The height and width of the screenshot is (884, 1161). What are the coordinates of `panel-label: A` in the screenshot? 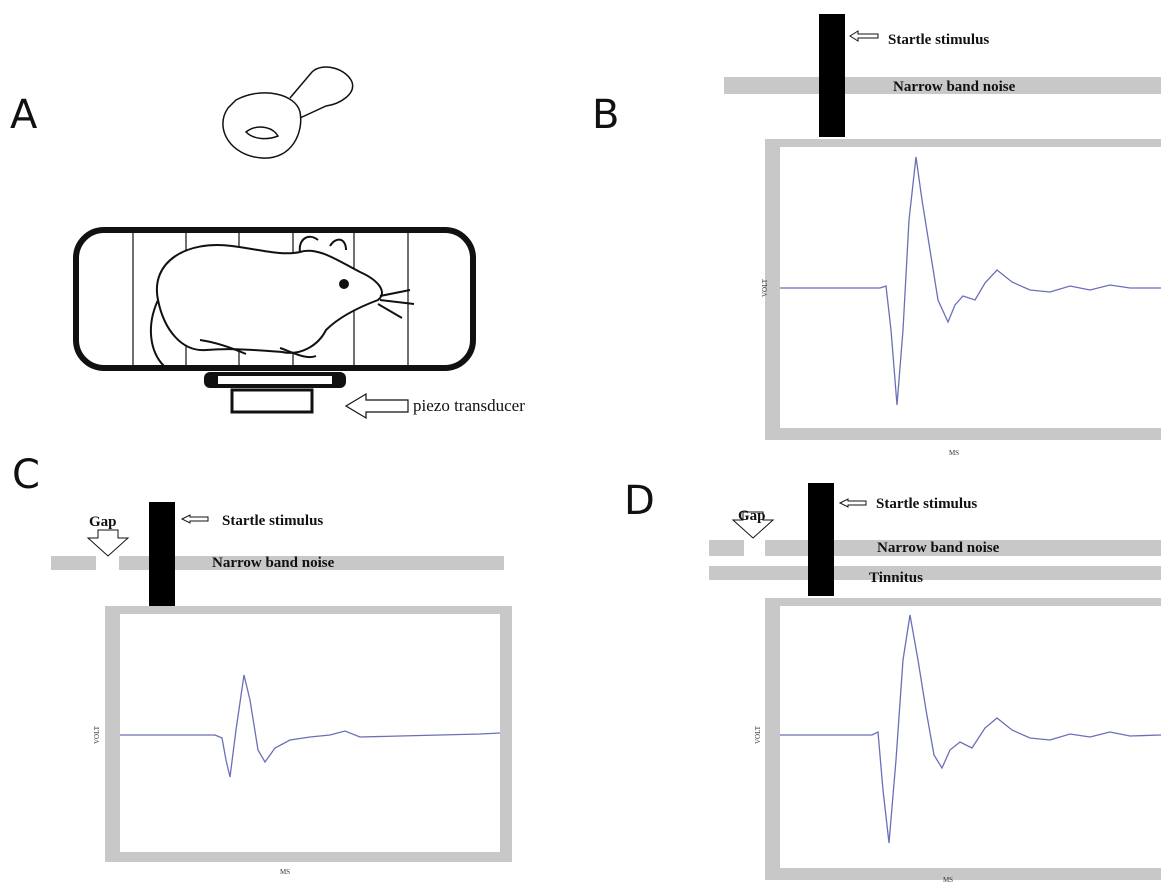 It's located at (24, 115).